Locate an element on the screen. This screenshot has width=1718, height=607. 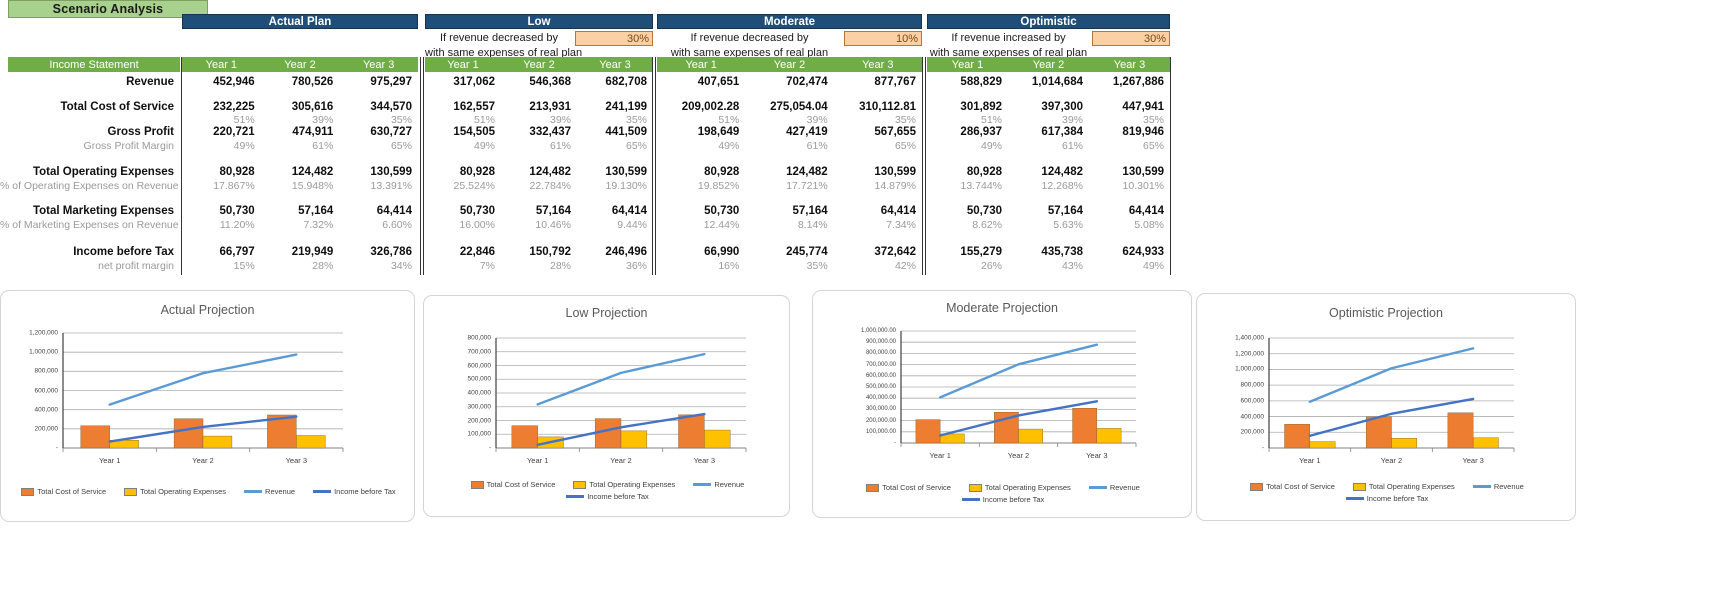
cell-optimistic-0-1: 1,014,684 is located at coordinates (1057, 82).